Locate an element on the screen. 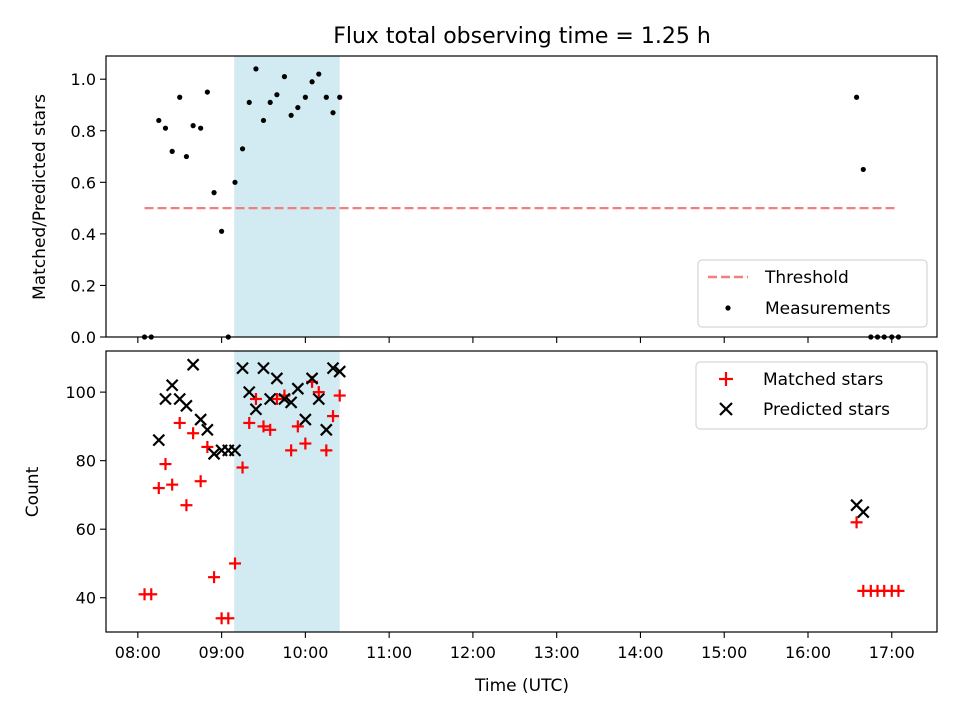  x-tick-label: 13:00 is located at coordinates (557, 652).